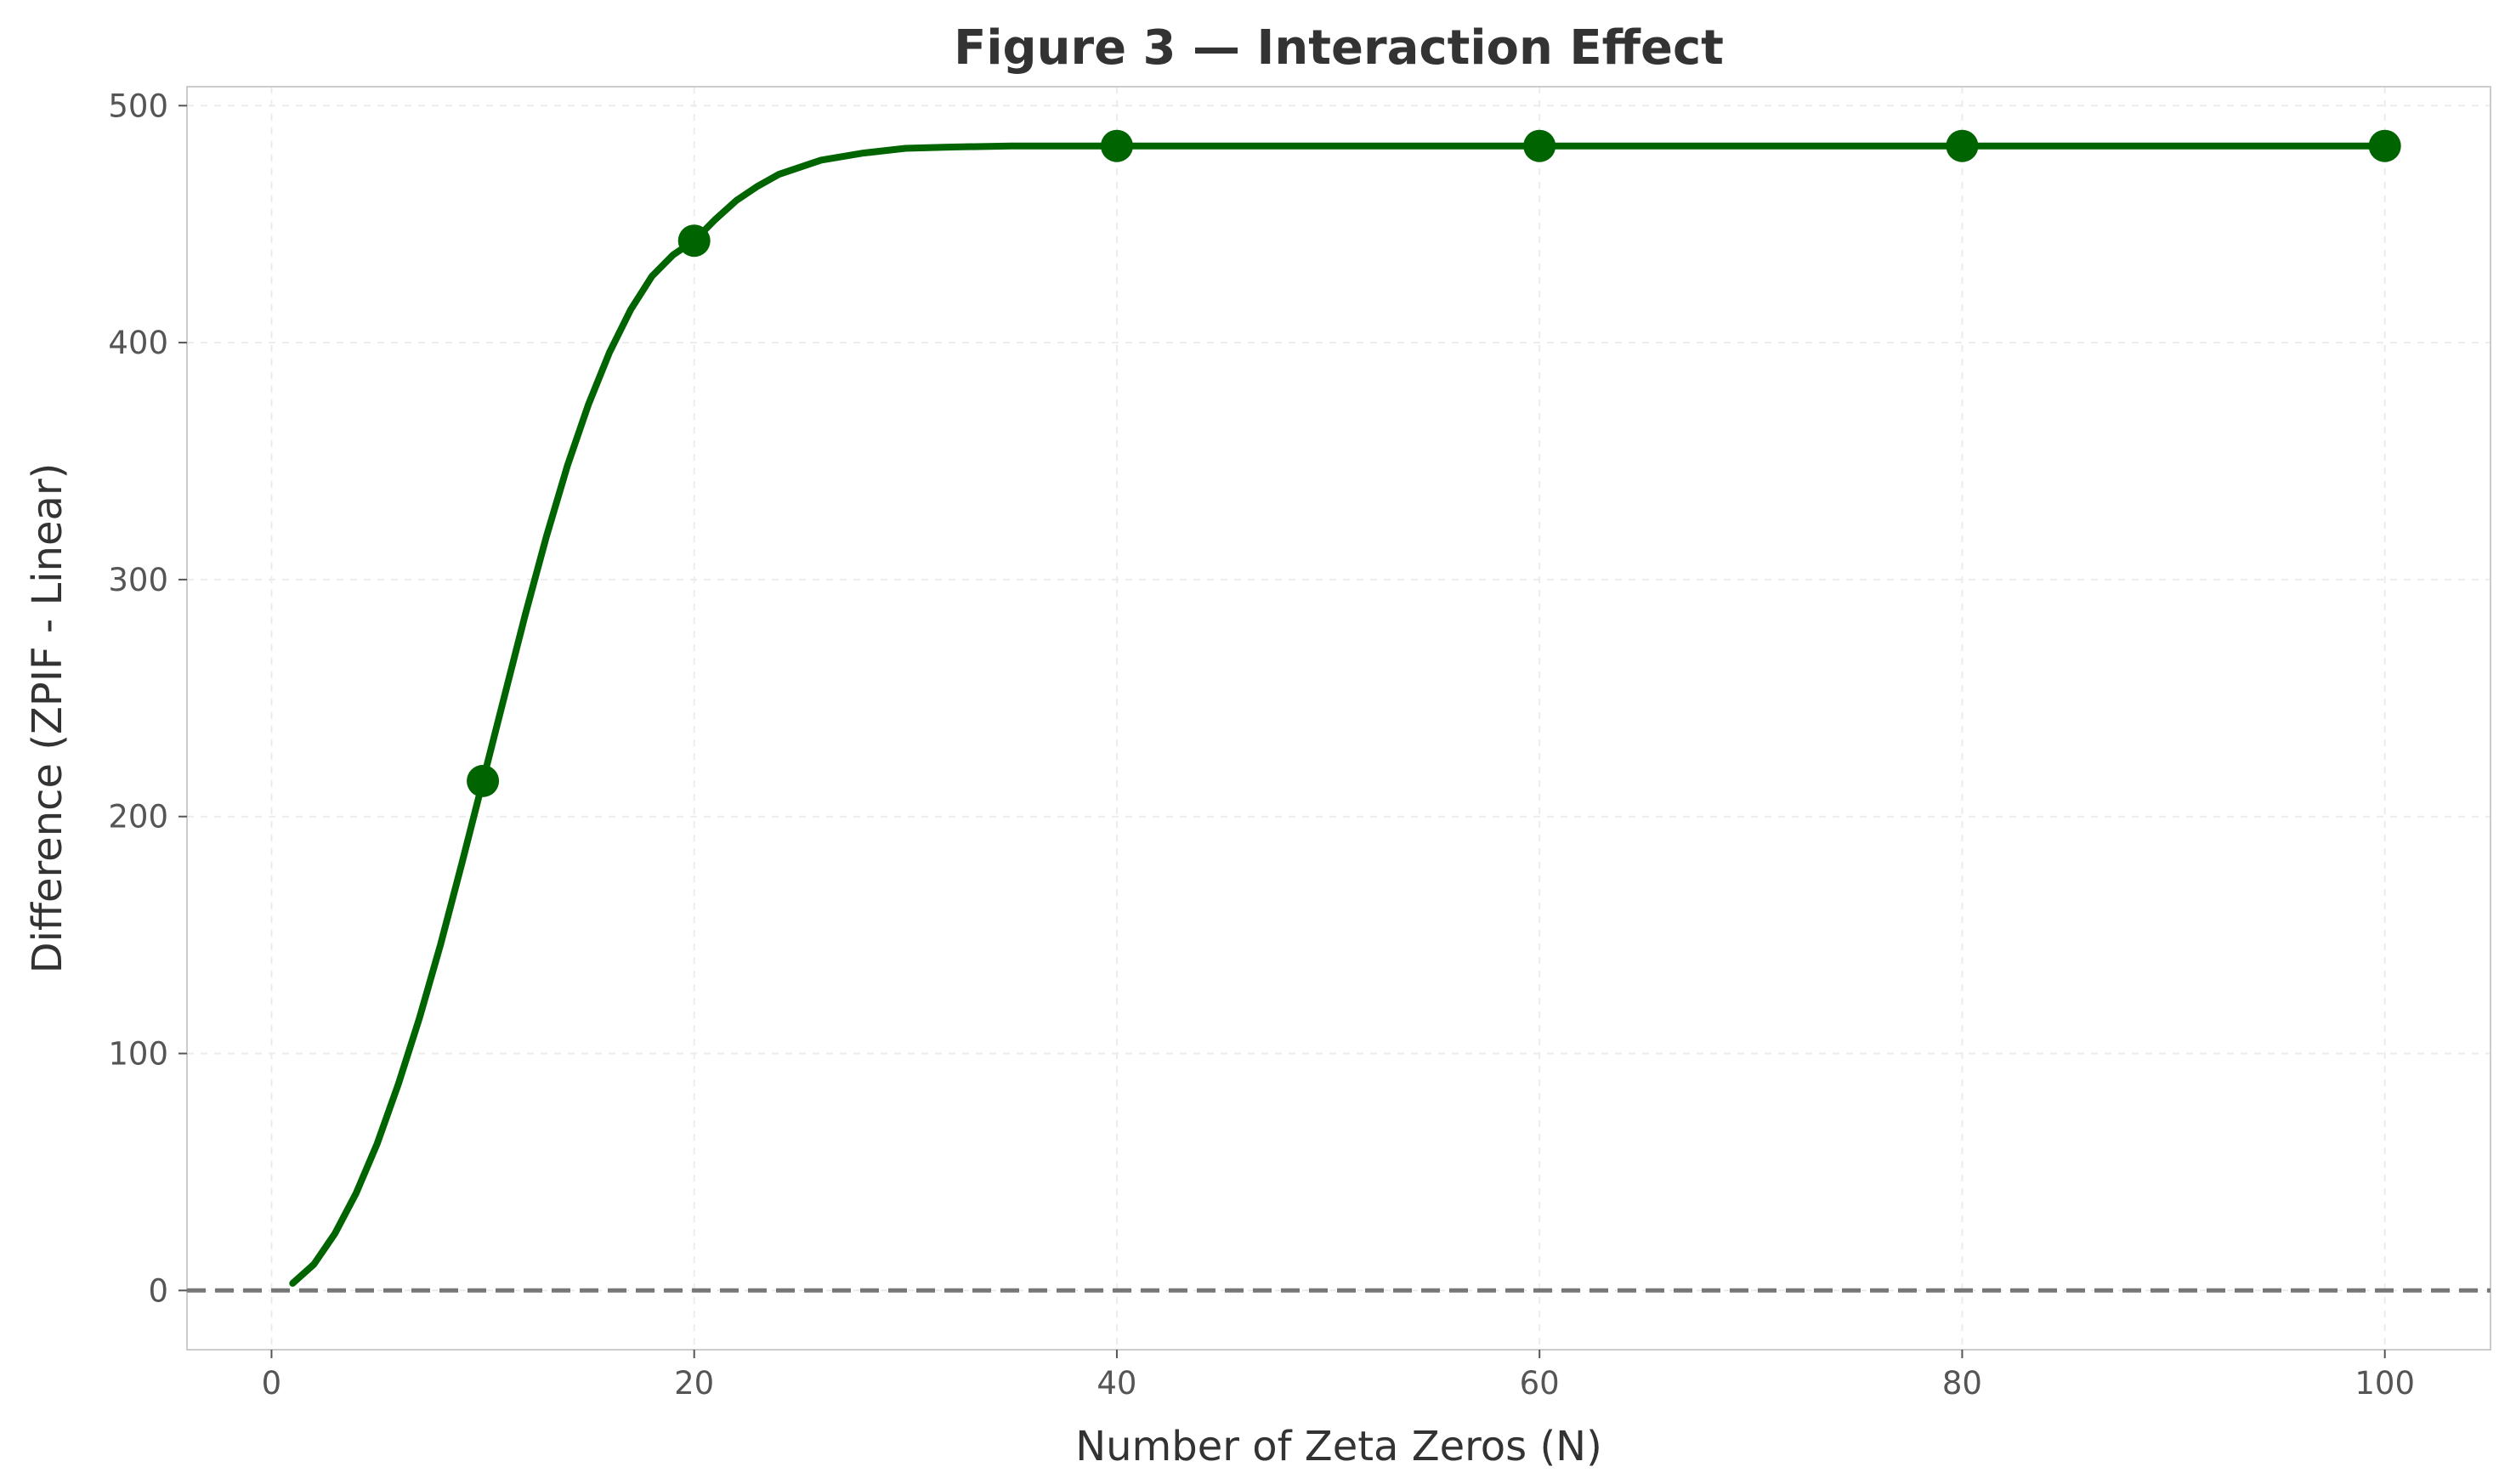 The width and height of the screenshot is (2516, 1484). What do you see at coordinates (694, 1383) in the screenshot?
I see `x-tick-label: 20` at bounding box center [694, 1383].